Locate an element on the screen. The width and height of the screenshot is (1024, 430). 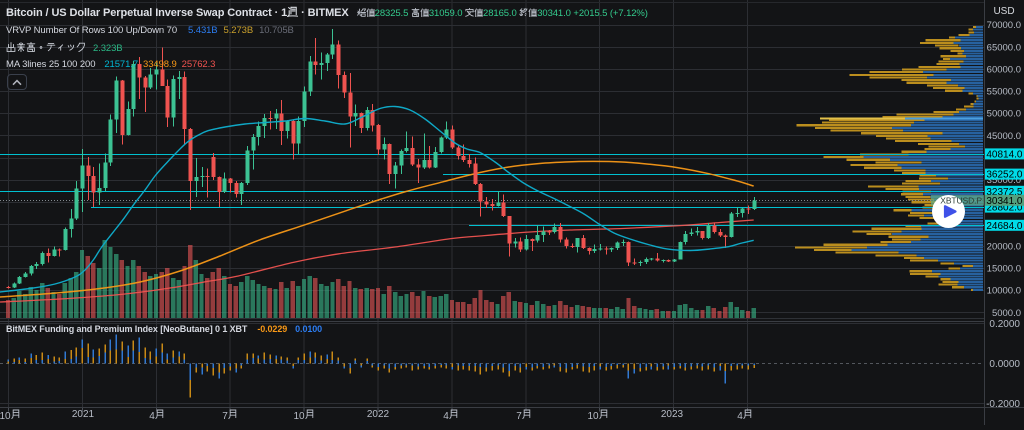
svg-text: 50000.0 is located at coordinates (1004, 114).